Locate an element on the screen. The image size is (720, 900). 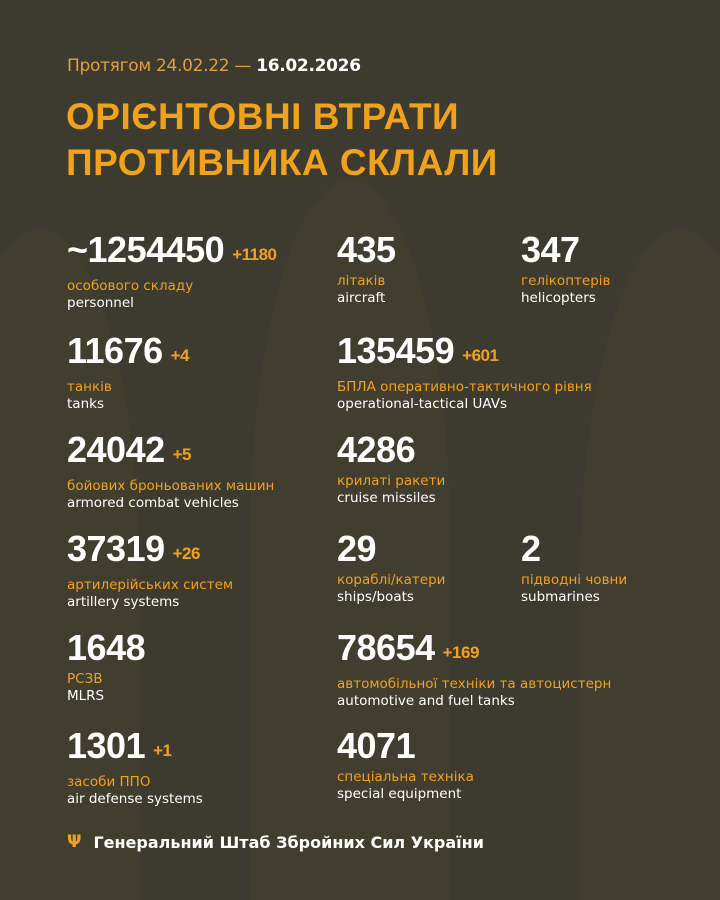
title-line-2: ПРОТИВНИКА СКЛАЛИ is located at coordinates (282, 162).